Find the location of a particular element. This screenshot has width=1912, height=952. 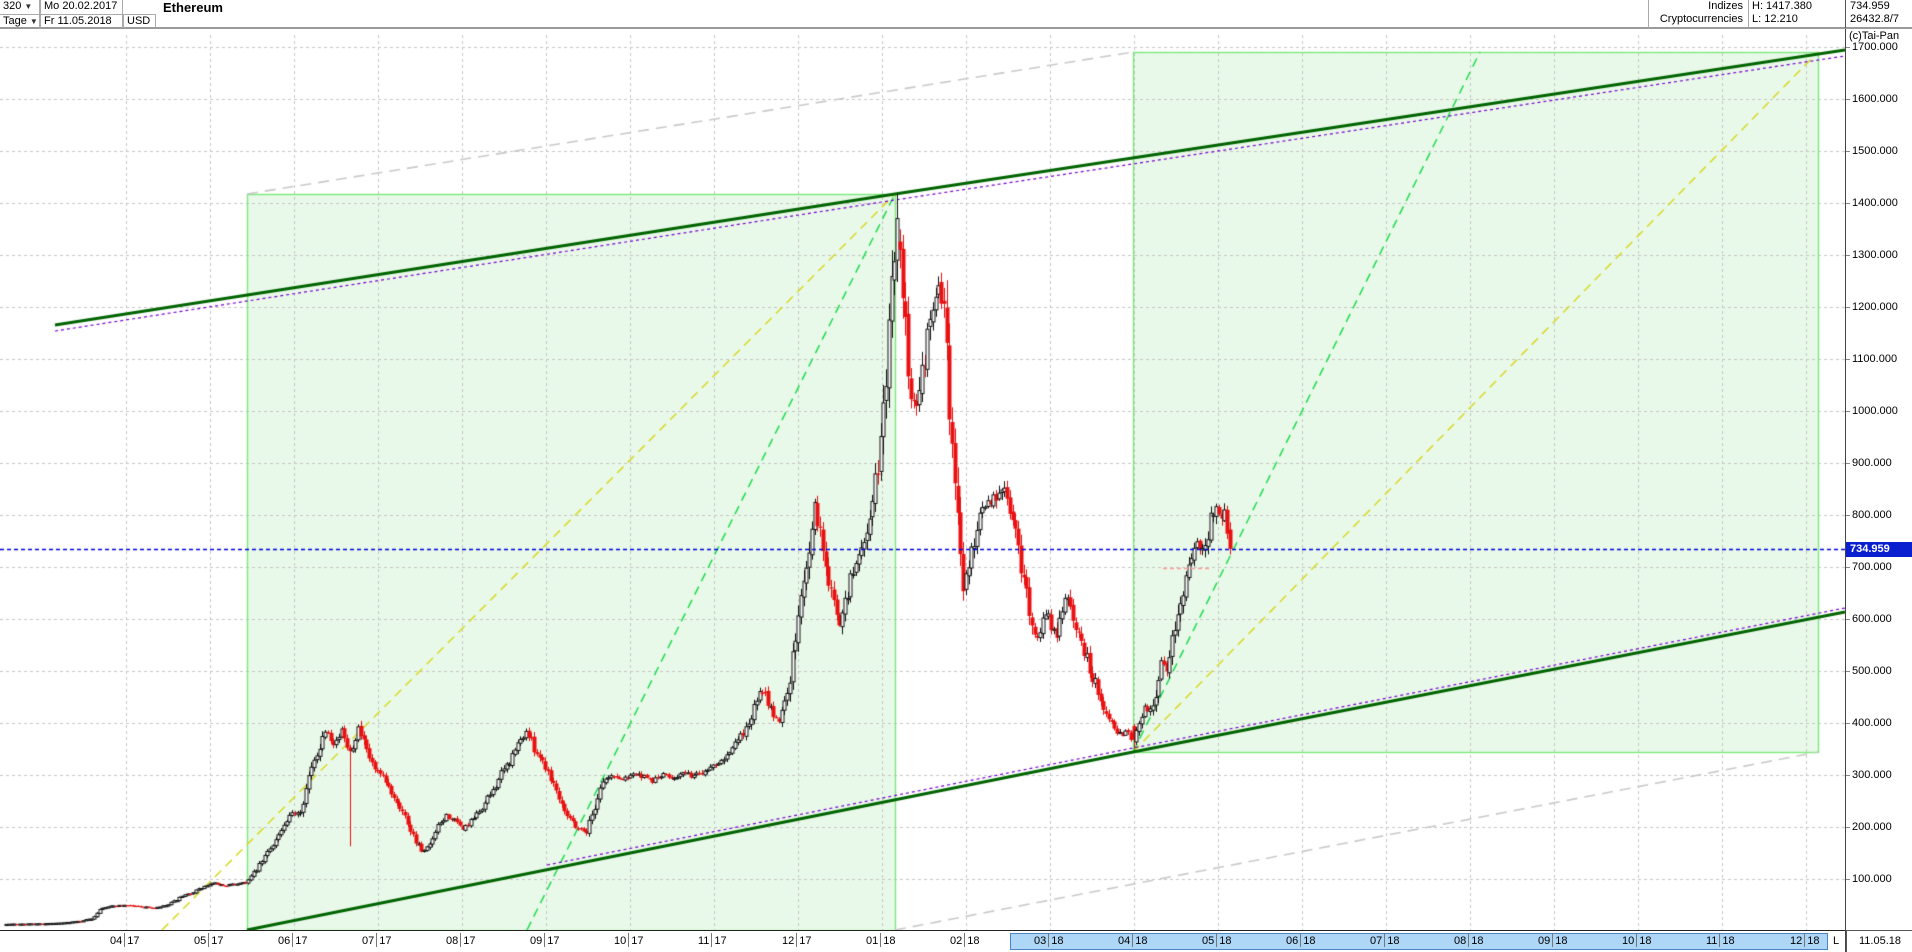

time-tick-label: 01 18 is located at coordinates (881, 939).